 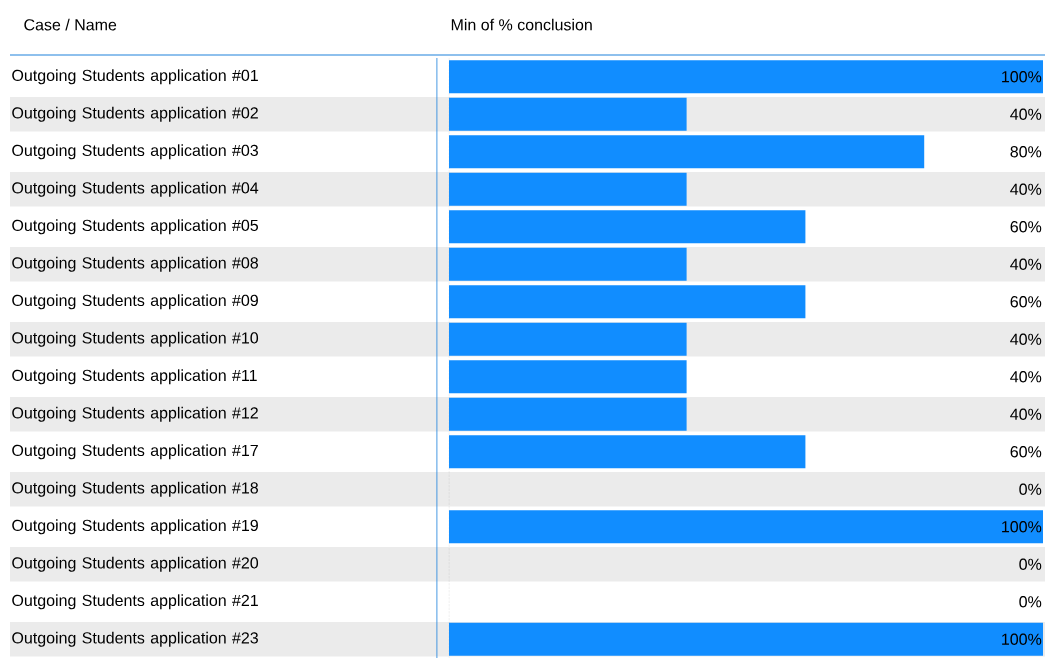 I want to click on y-tick-label: Outgoing Students application #05, so click(x=135, y=227).